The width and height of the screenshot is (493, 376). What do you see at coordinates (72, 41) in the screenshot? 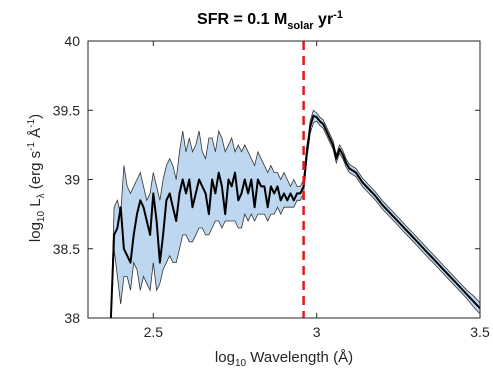
I see `y-tick-label: 40` at bounding box center [72, 41].